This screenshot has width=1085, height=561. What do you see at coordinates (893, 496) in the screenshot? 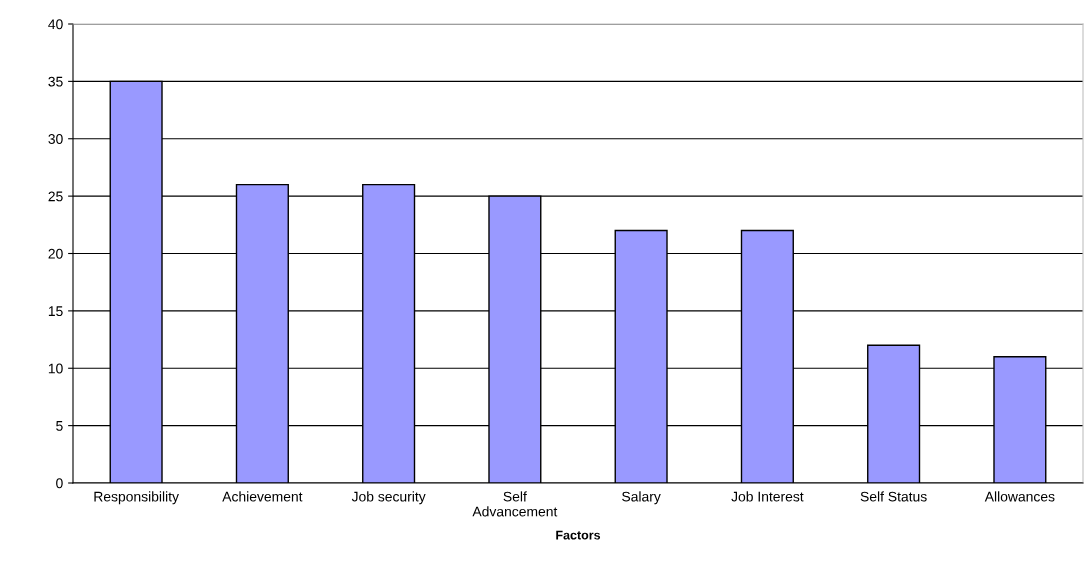
I see `x-tick-label: Self Status` at bounding box center [893, 496].